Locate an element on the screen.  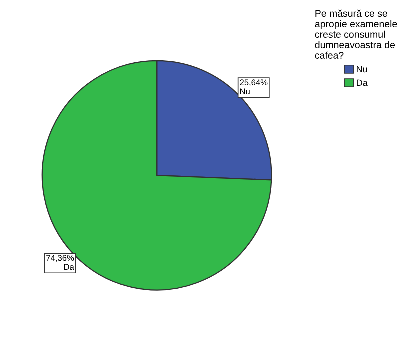
data-label: 25,64% Nu is located at coordinates (254, 87).